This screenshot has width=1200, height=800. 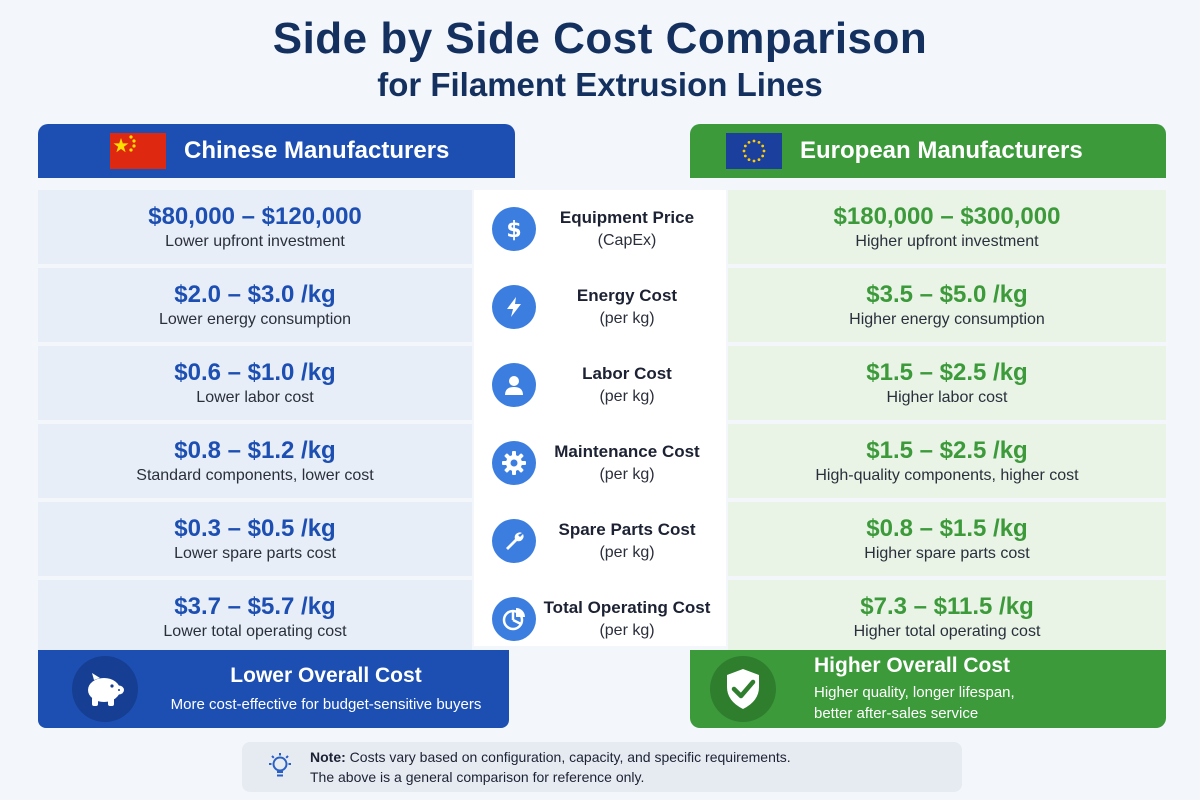 What do you see at coordinates (627, 451) in the screenshot?
I see `metric-label: Maintenance Cost` at bounding box center [627, 451].